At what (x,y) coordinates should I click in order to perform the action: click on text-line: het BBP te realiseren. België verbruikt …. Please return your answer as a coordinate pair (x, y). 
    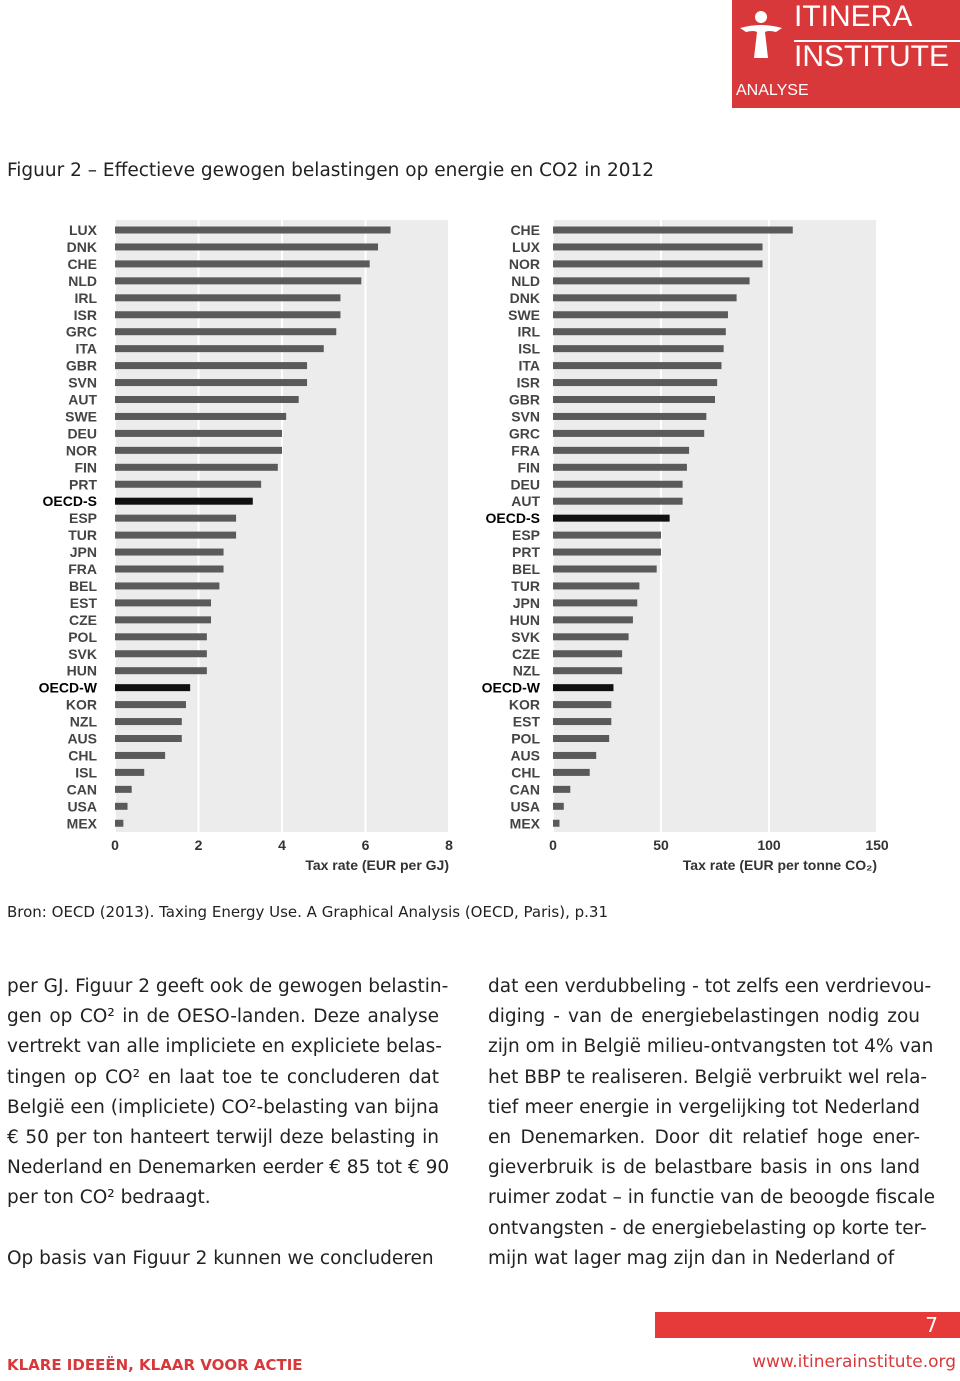
    Looking at the image, I should click on (708, 1077).